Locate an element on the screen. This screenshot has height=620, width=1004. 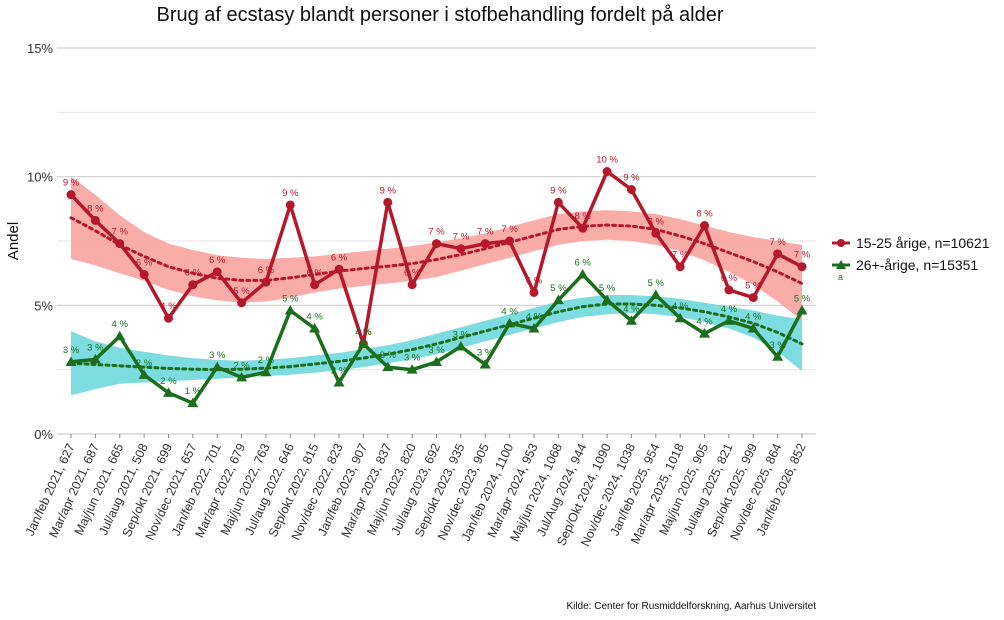
data-label-adult: 1 % is located at coordinates (193, 391).